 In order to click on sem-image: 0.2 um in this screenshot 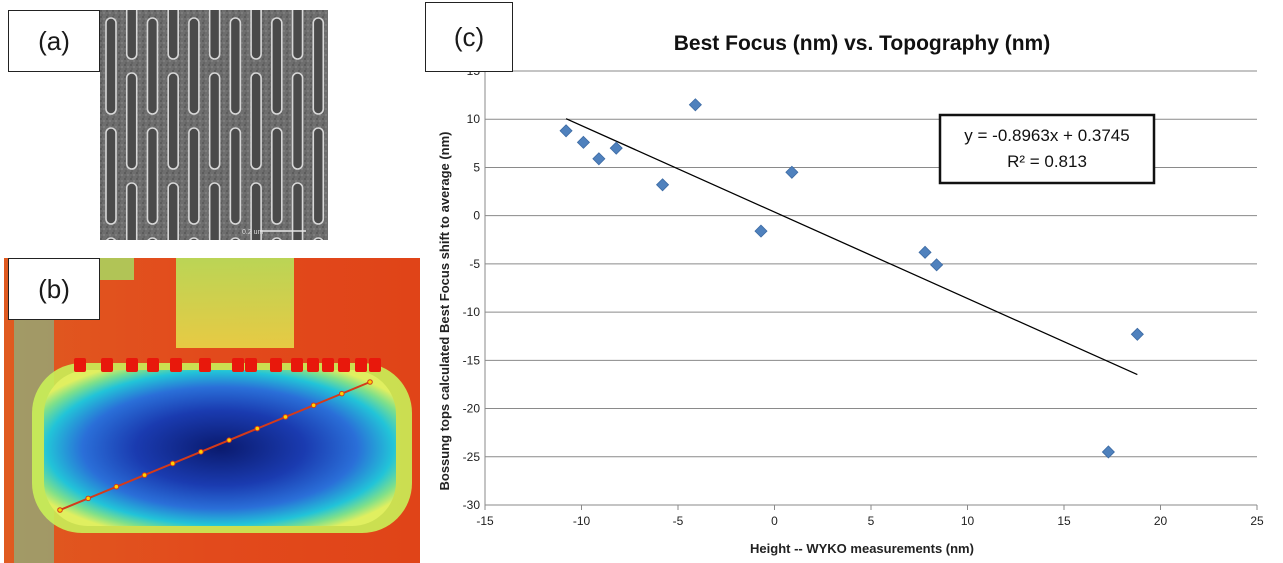, I will do `click(214, 125)`.